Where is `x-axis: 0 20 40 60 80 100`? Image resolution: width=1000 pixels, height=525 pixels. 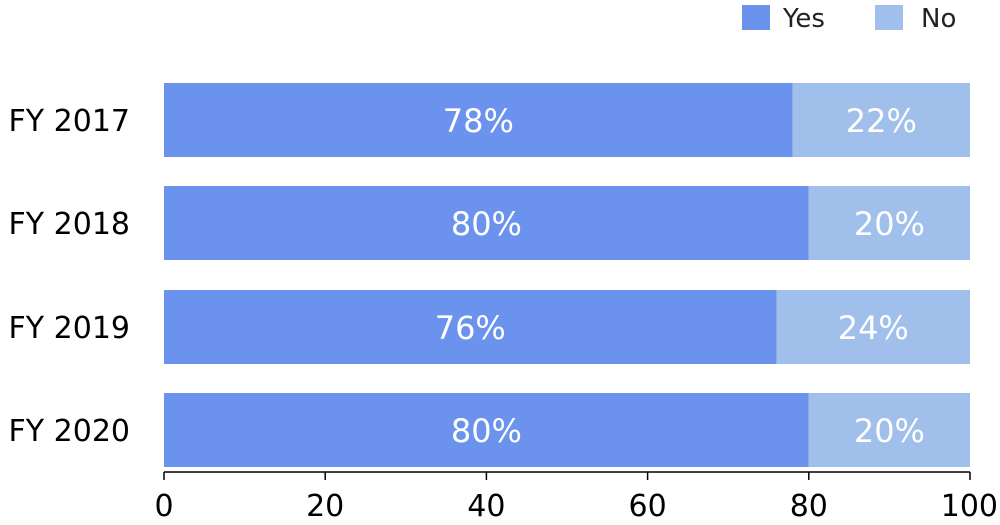 x-axis: 0 20 40 60 80 100 is located at coordinates (576, 497).